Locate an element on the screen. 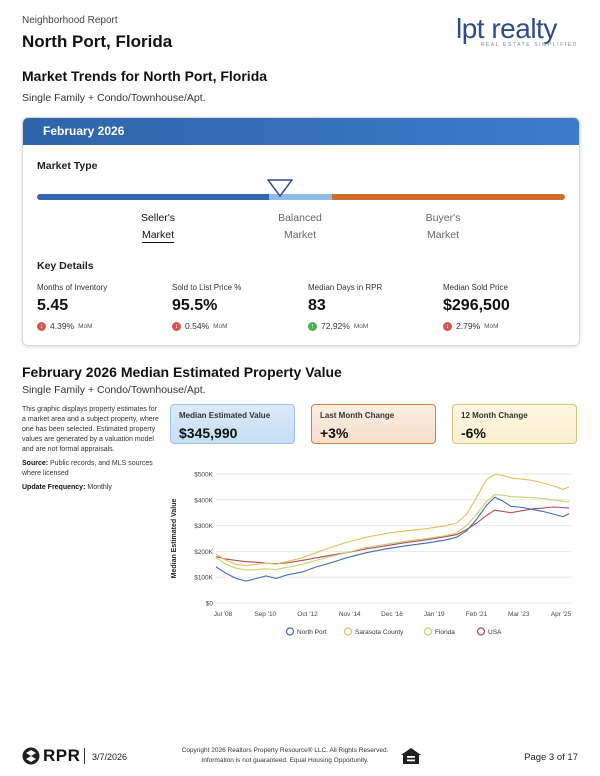  sellers-label-line2: Market is located at coordinates (158, 236).